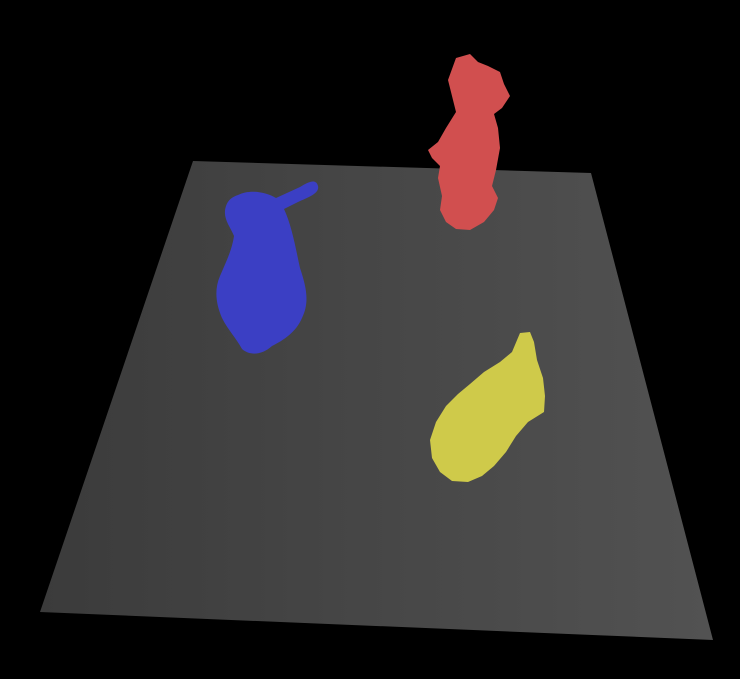  I want to click on red-object, so click(469, 142).